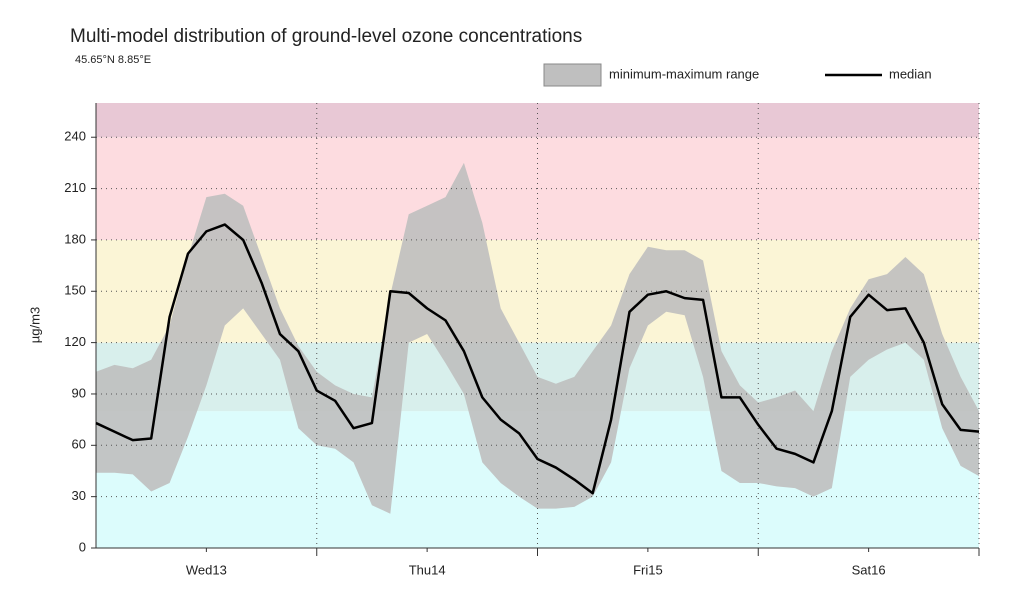  Describe the element at coordinates (75, 136) in the screenshot. I see `y-tick-label: 240` at that location.